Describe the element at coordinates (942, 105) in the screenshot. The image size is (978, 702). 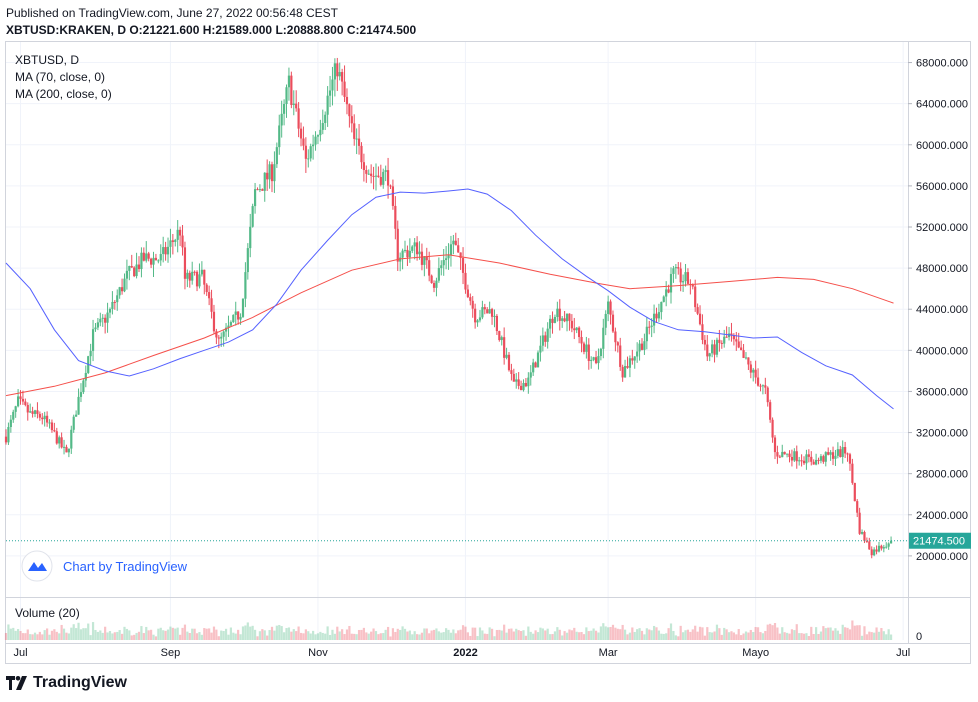
I see `y-tick-label: 64000.000` at that location.